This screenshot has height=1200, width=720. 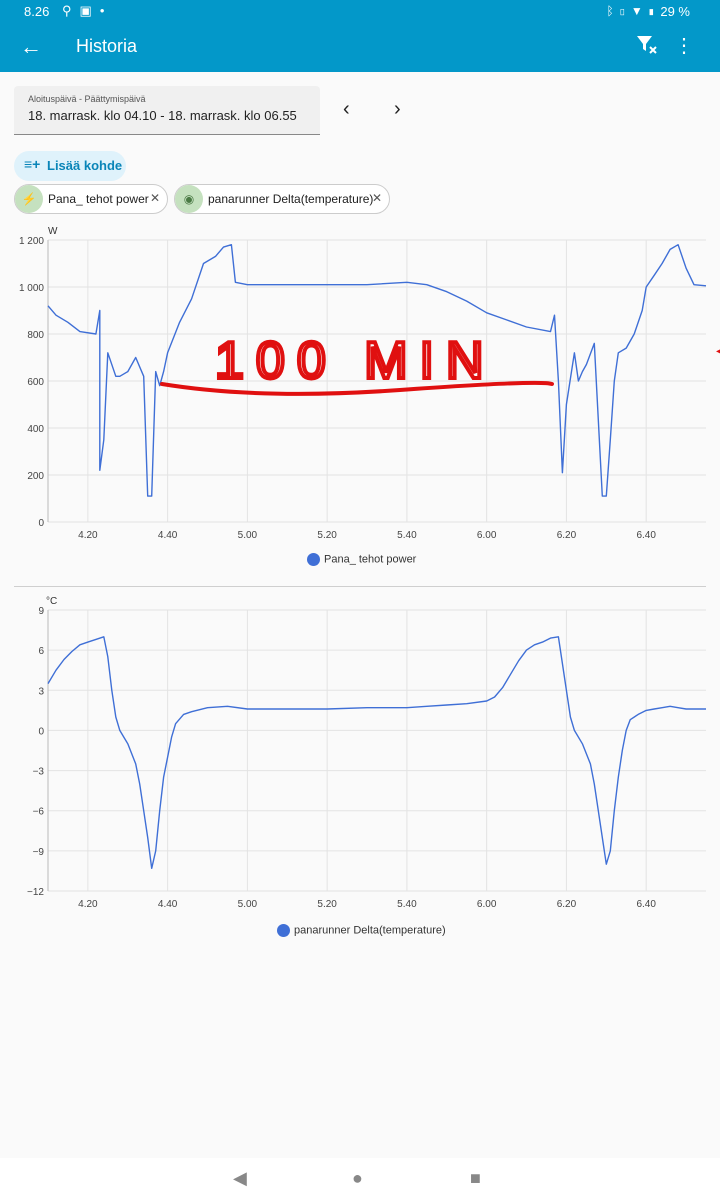 I want to click on chip-power-label: Pana_ tehot power, so click(x=98, y=199).